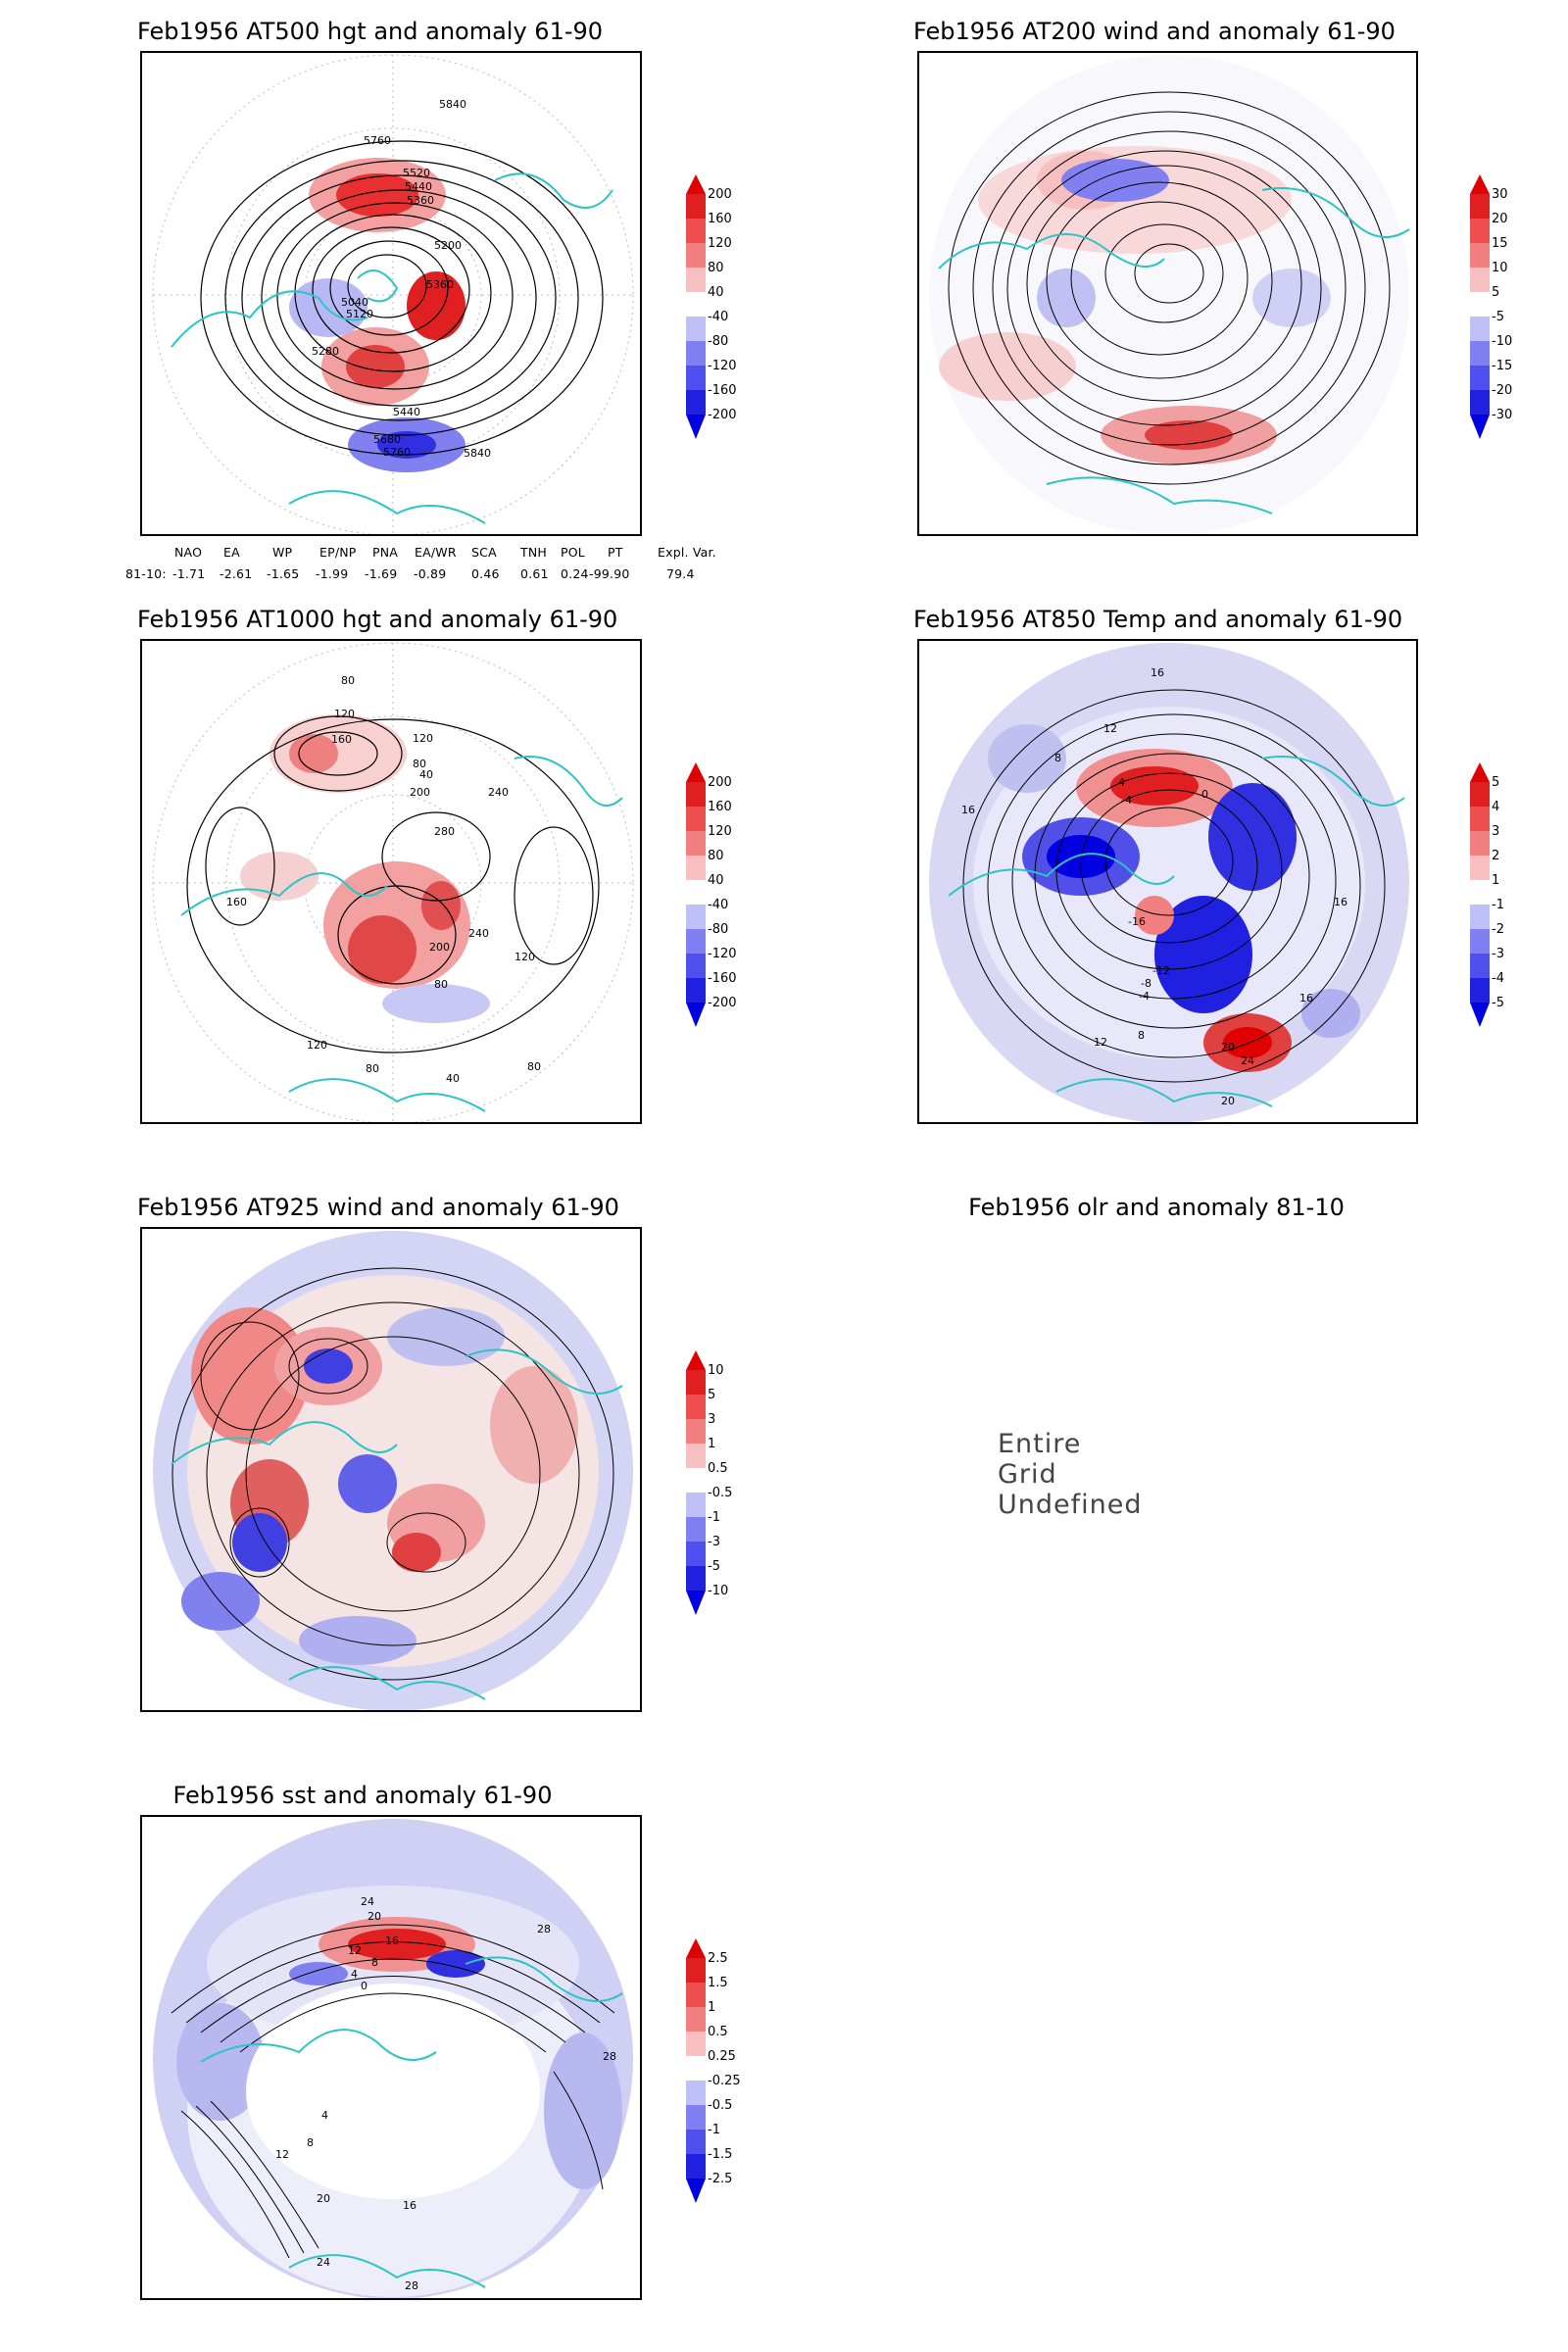  Describe the element at coordinates (377, 619) in the screenshot. I see `panel-title: Feb1956 AT1000 hgt and anomaly 61-90` at that location.